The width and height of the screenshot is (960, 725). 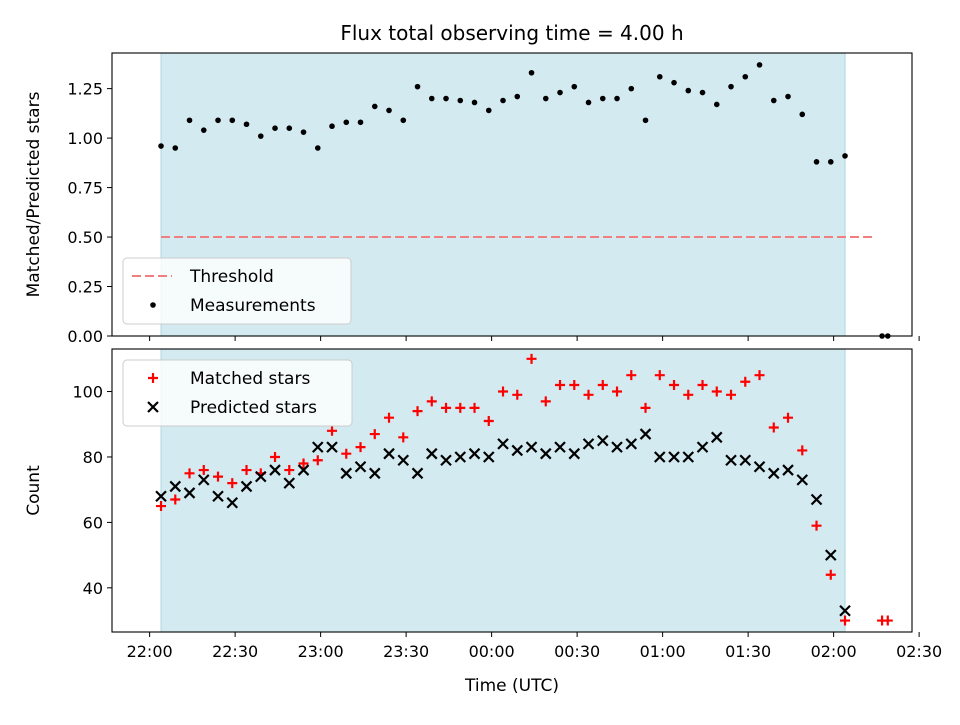 What do you see at coordinates (511, 686) in the screenshot?
I see `x-axis-label: Time (UTC)` at bounding box center [511, 686].